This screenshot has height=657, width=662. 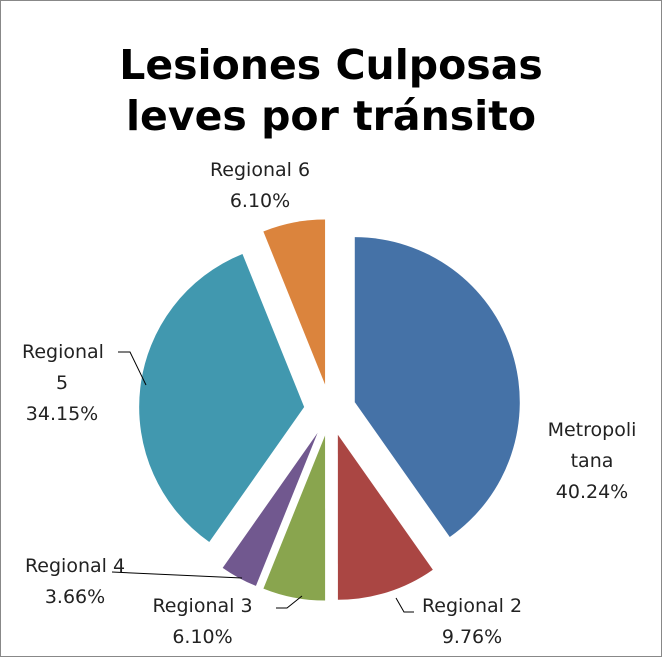 What do you see at coordinates (75, 582) in the screenshot?
I see `data-label: Regional 4 3.66%` at bounding box center [75, 582].